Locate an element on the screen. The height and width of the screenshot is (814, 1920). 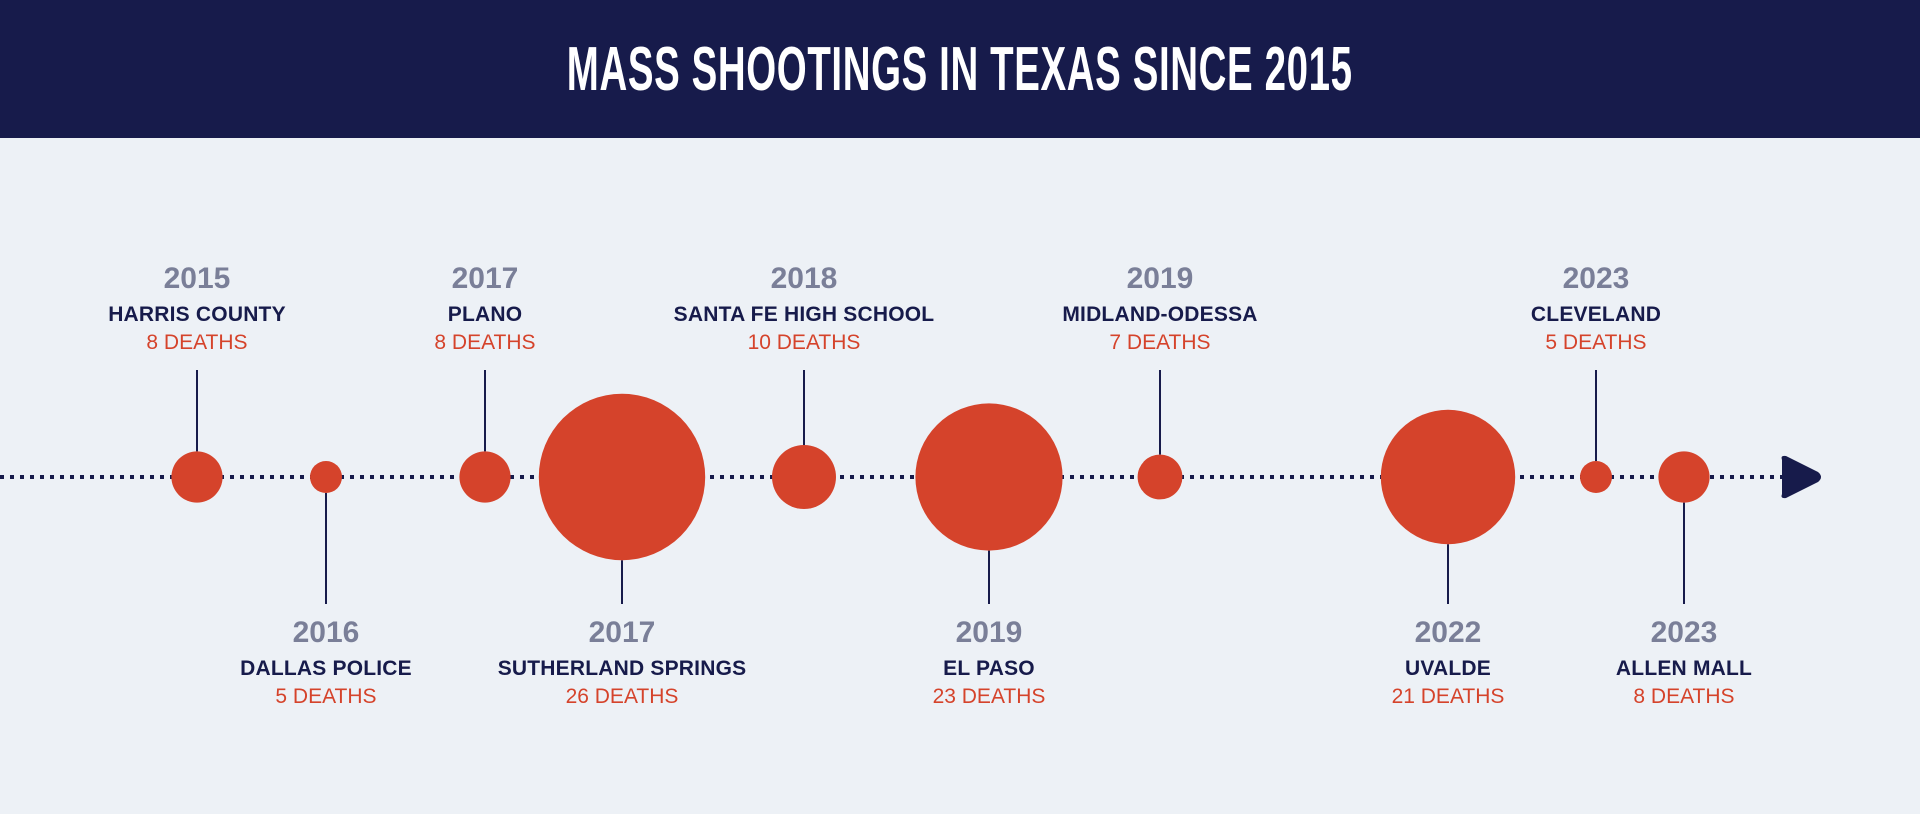
event-name: UVALDE is located at coordinates (1448, 668).